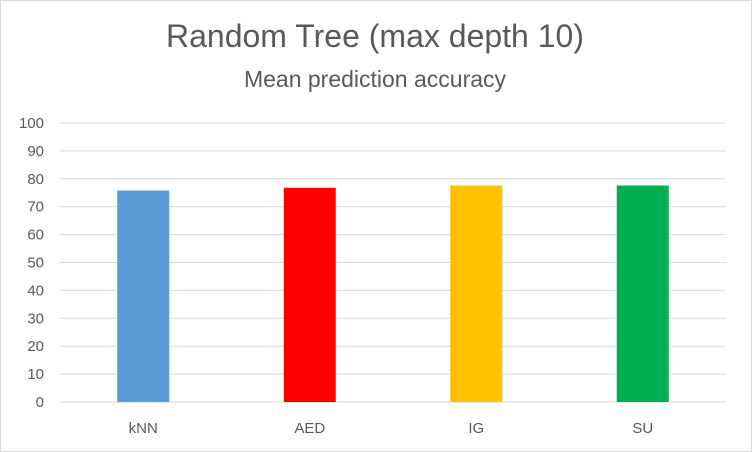 This screenshot has width=752, height=452. Describe the element at coordinates (309, 294) in the screenshot. I see `bar-aed` at that location.